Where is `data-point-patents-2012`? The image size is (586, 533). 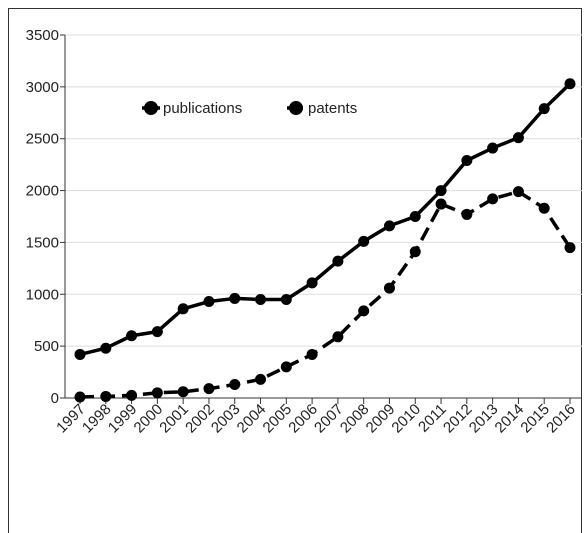 data-point-patents-2012 is located at coordinates (467, 214).